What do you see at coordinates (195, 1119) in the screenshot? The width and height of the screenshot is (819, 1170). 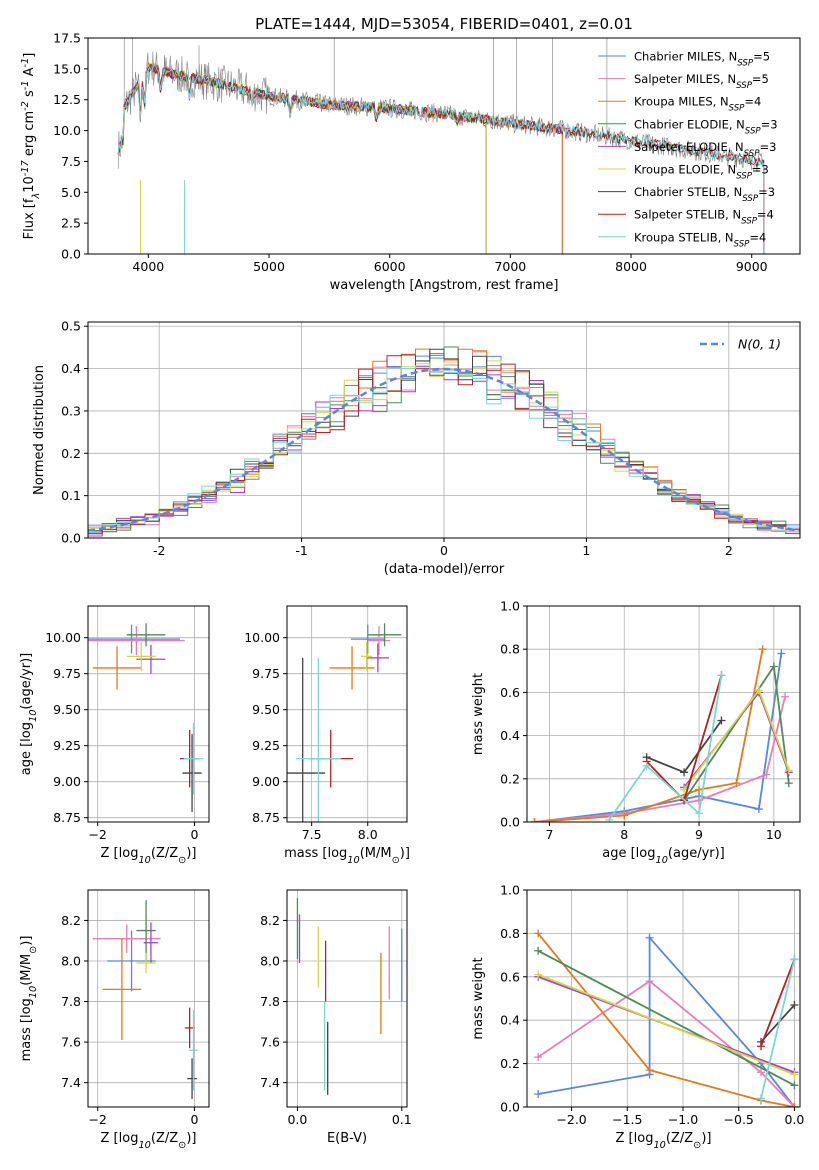 I see `x-tick-label: 0` at bounding box center [195, 1119].